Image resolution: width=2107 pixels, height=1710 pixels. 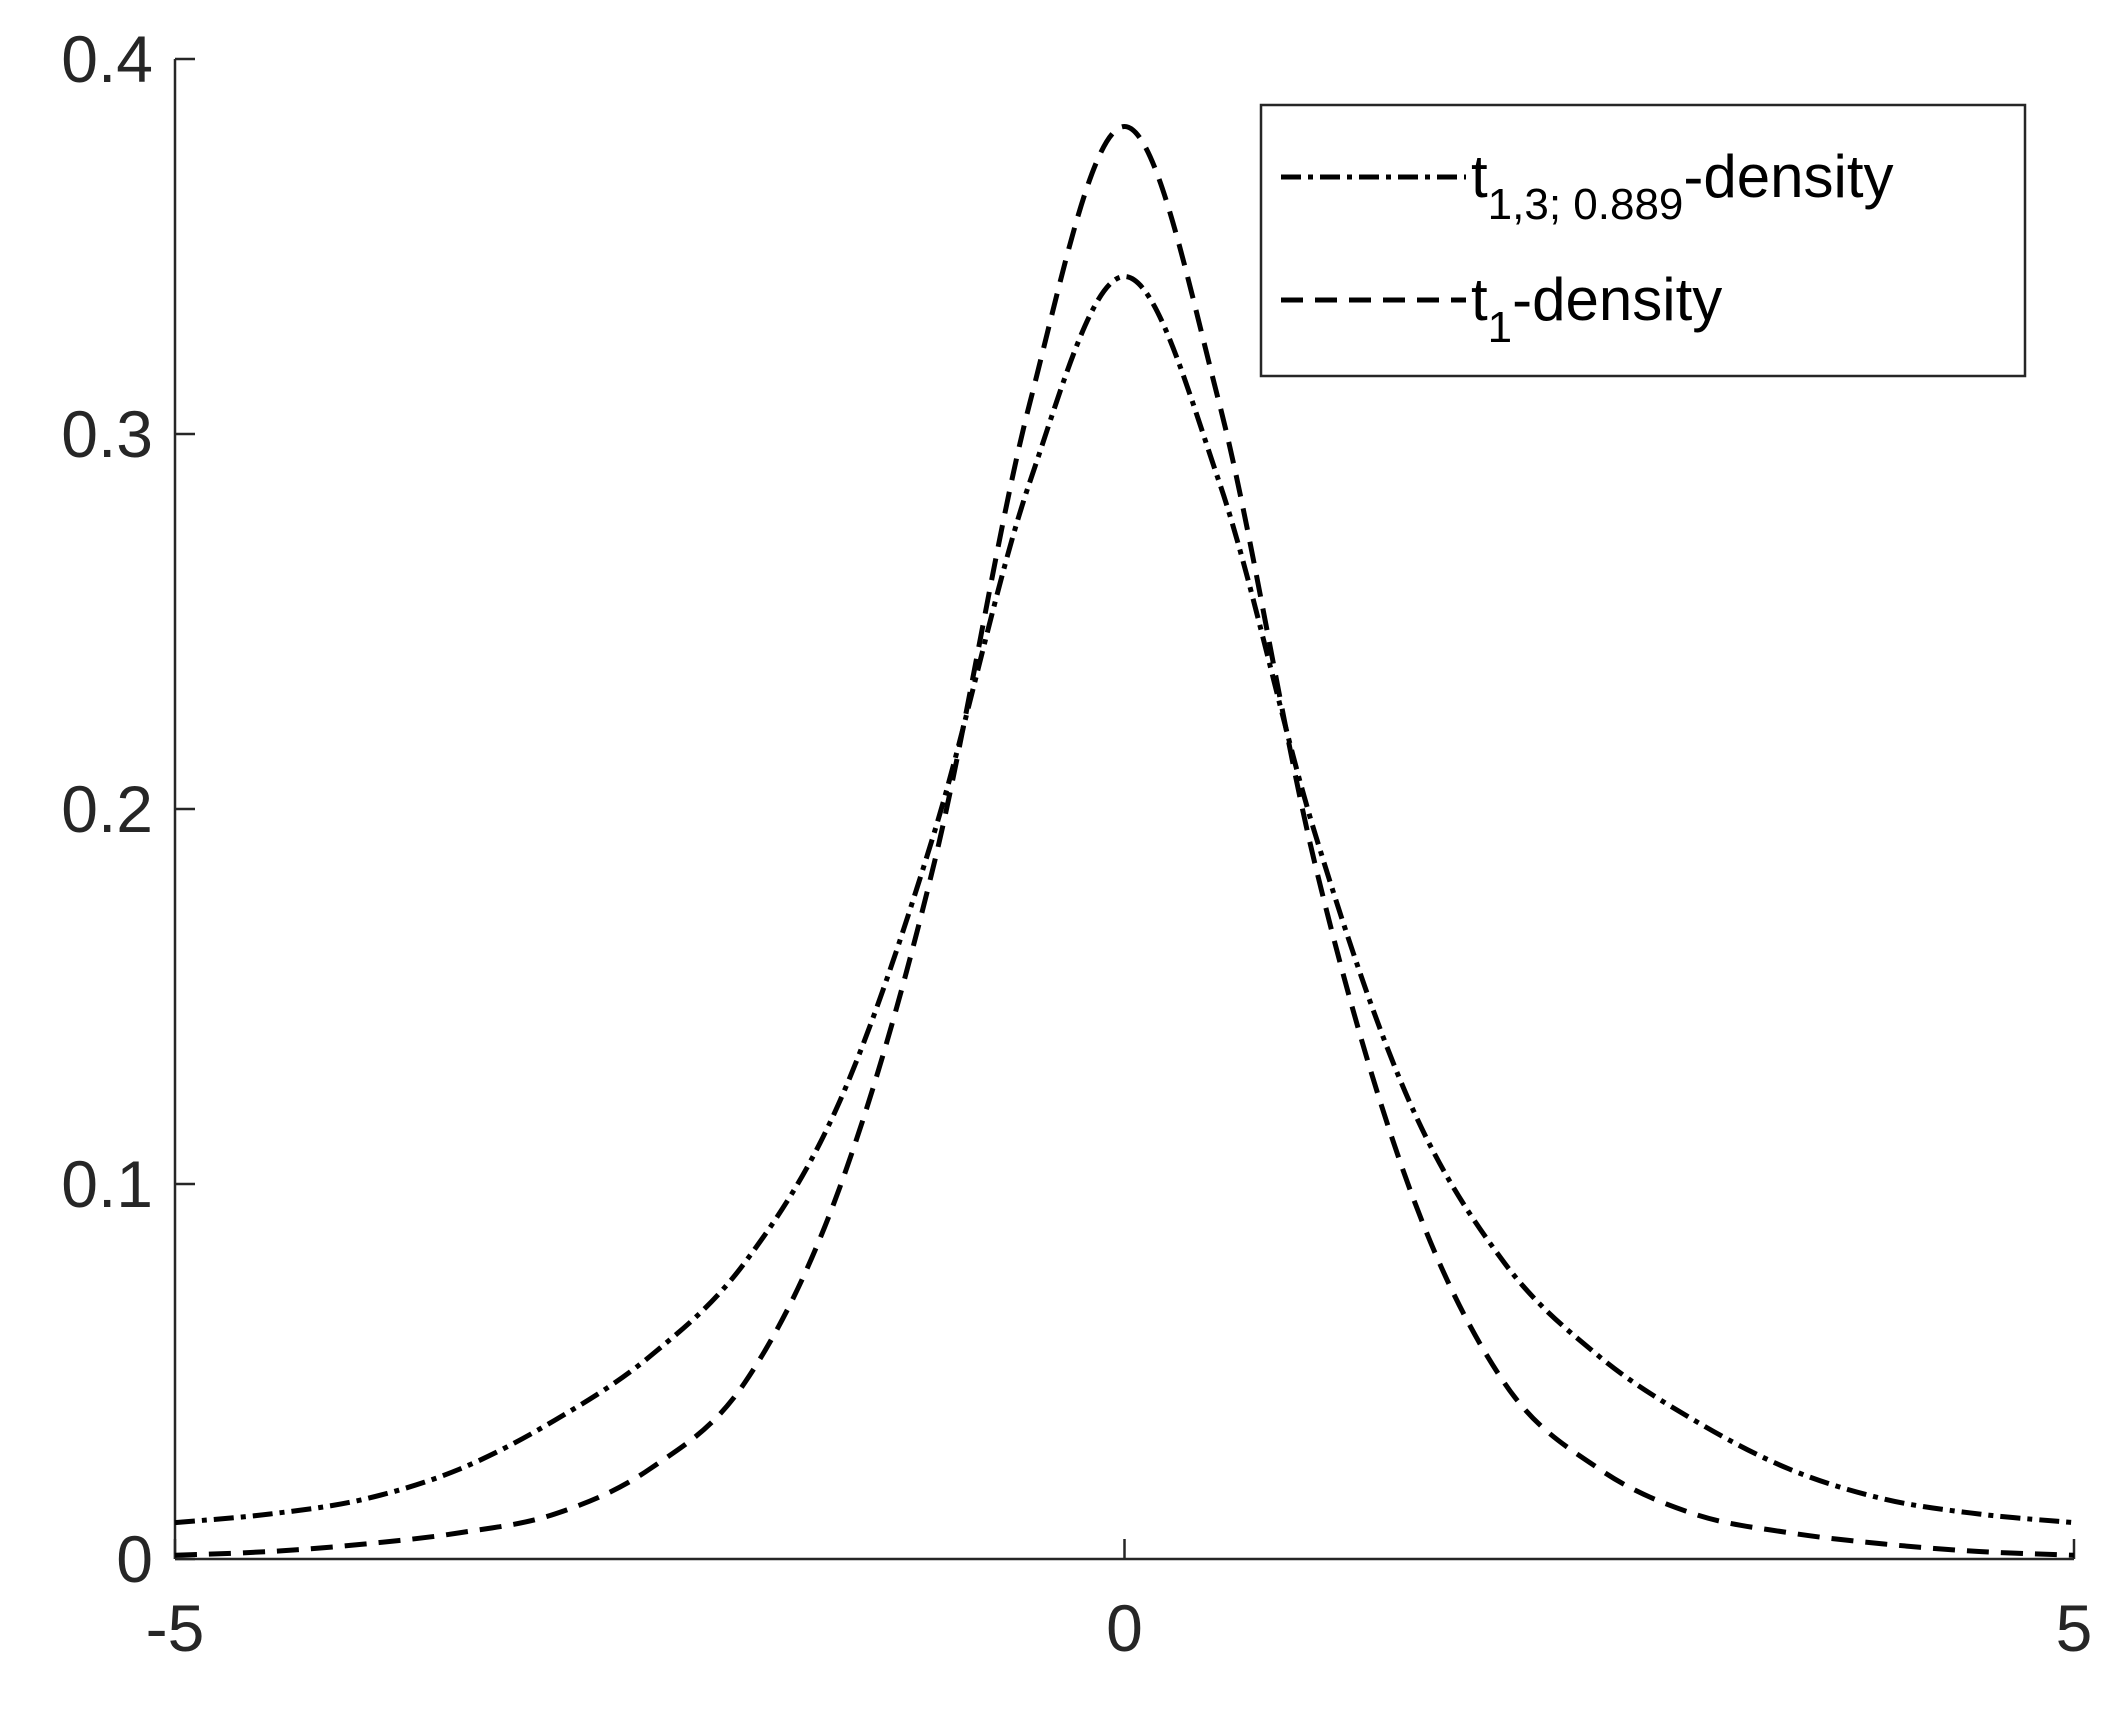 I want to click on legend-label: t1,3; 0.889-density, so click(x=1682, y=186).